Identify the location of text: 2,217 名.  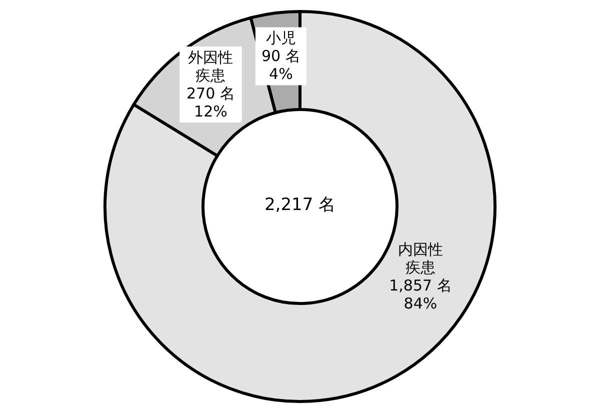
(300, 205).